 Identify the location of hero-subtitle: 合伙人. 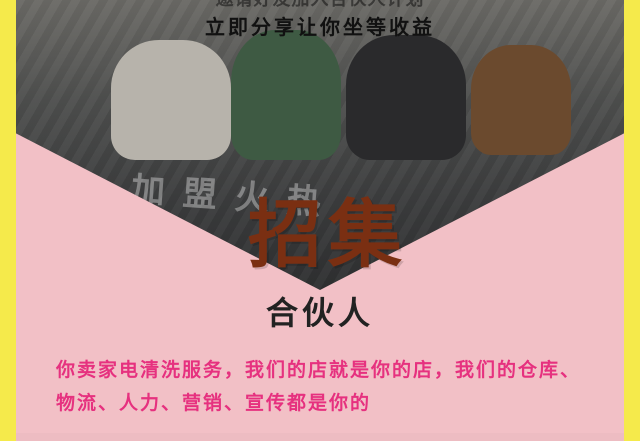
(319, 313).